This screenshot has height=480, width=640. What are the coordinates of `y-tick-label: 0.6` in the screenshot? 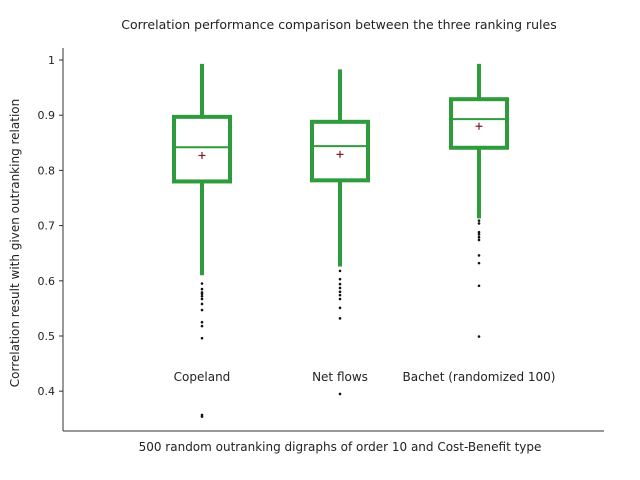 It's located at (47, 281).